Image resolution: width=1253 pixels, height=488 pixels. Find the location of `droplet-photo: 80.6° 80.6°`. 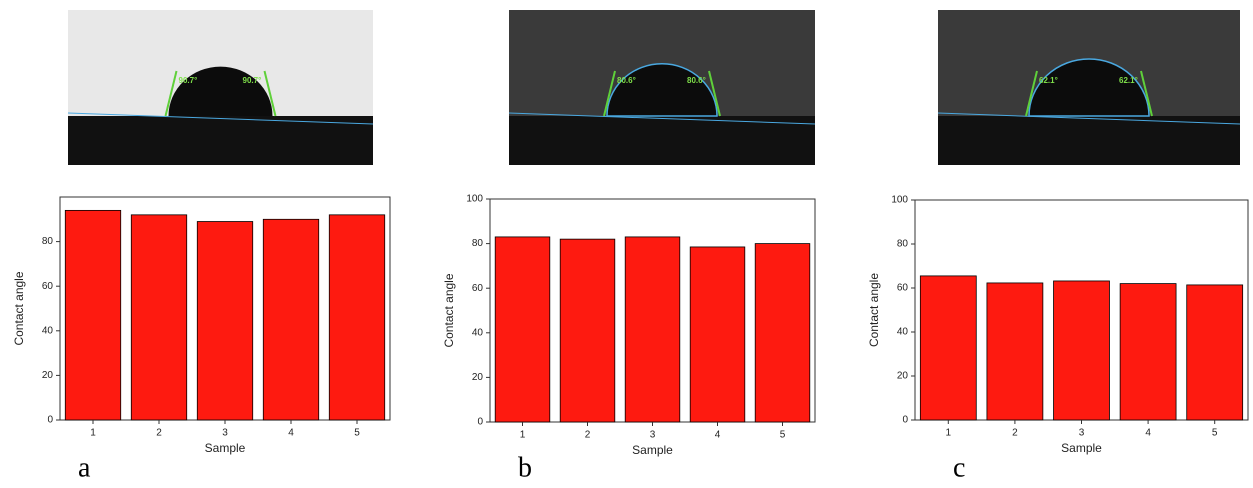

droplet-photo: 80.6° 80.6° is located at coordinates (662, 87).